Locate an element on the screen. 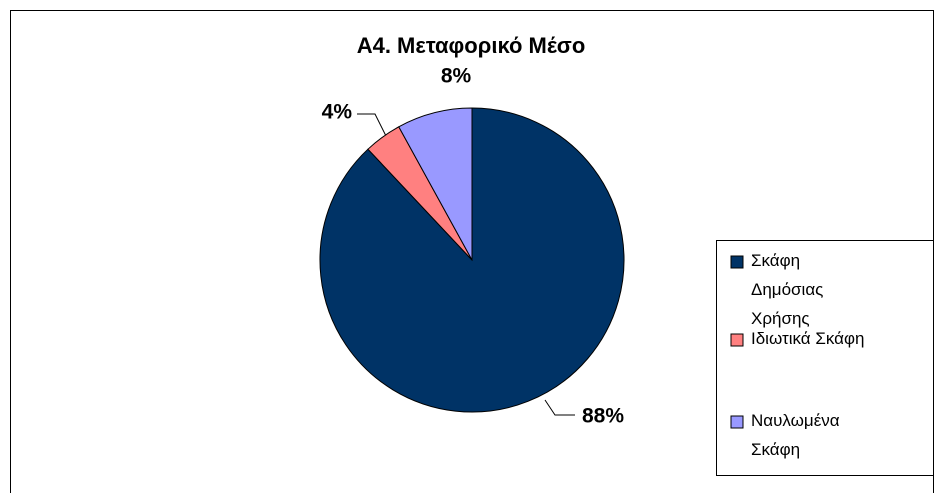 This screenshot has height=493, width=939. chart-title: A4. Μεταφορικό Μέσο is located at coordinates (471, 45).